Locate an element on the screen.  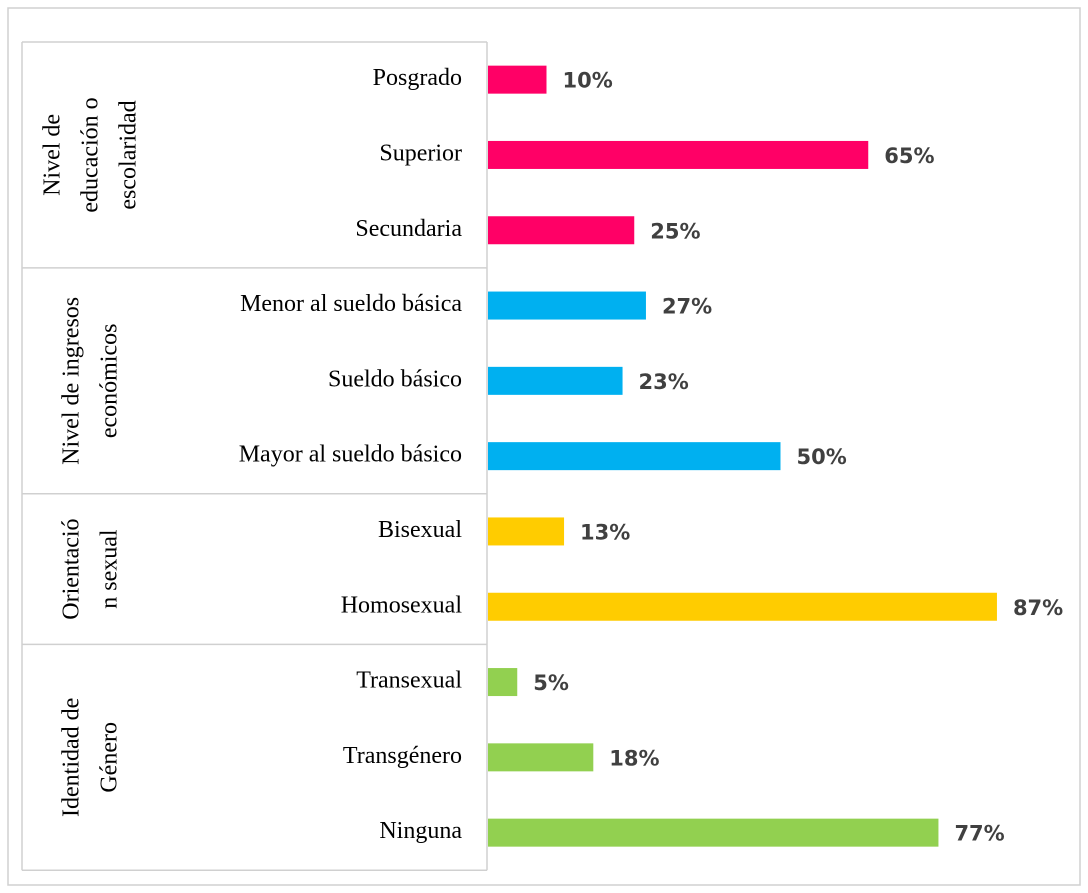
category-label: Bisexual is located at coordinates (420, 530).